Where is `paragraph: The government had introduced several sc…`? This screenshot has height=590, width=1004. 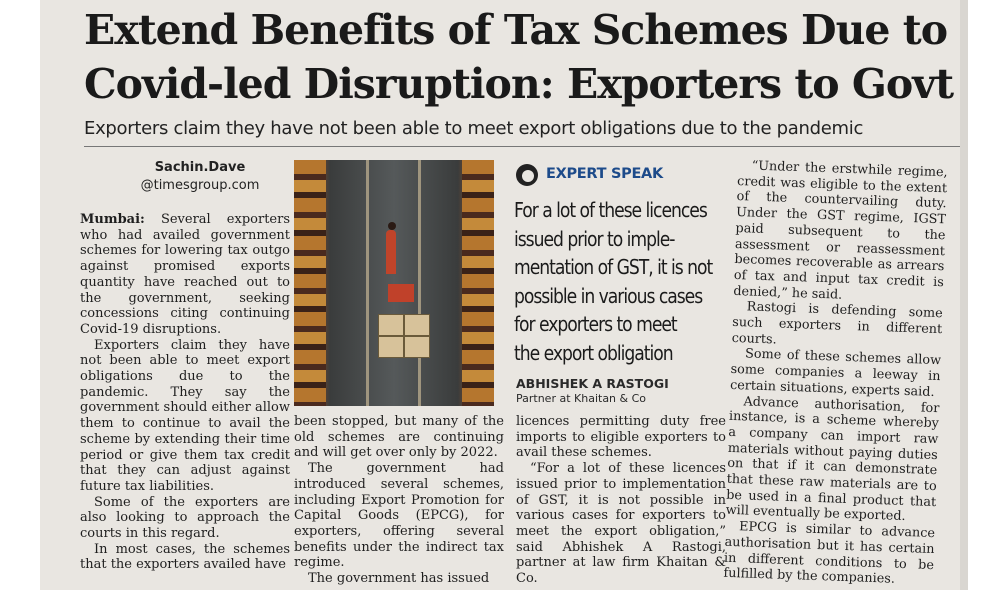
paragraph: The government had introduced several sc… is located at coordinates (399, 516).